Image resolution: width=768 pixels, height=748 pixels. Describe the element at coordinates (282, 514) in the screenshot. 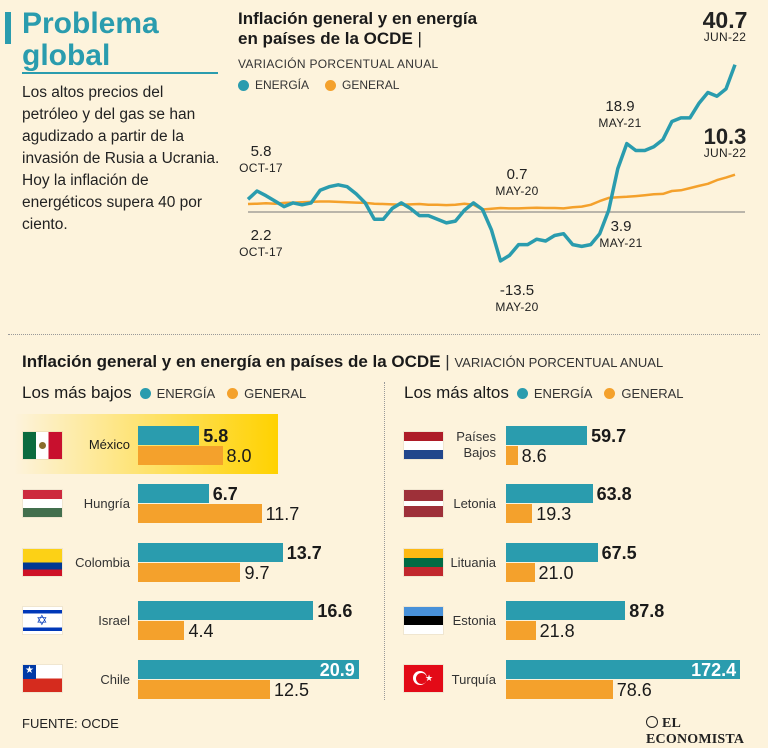

I see `value-general-hungria: 11.7` at that location.